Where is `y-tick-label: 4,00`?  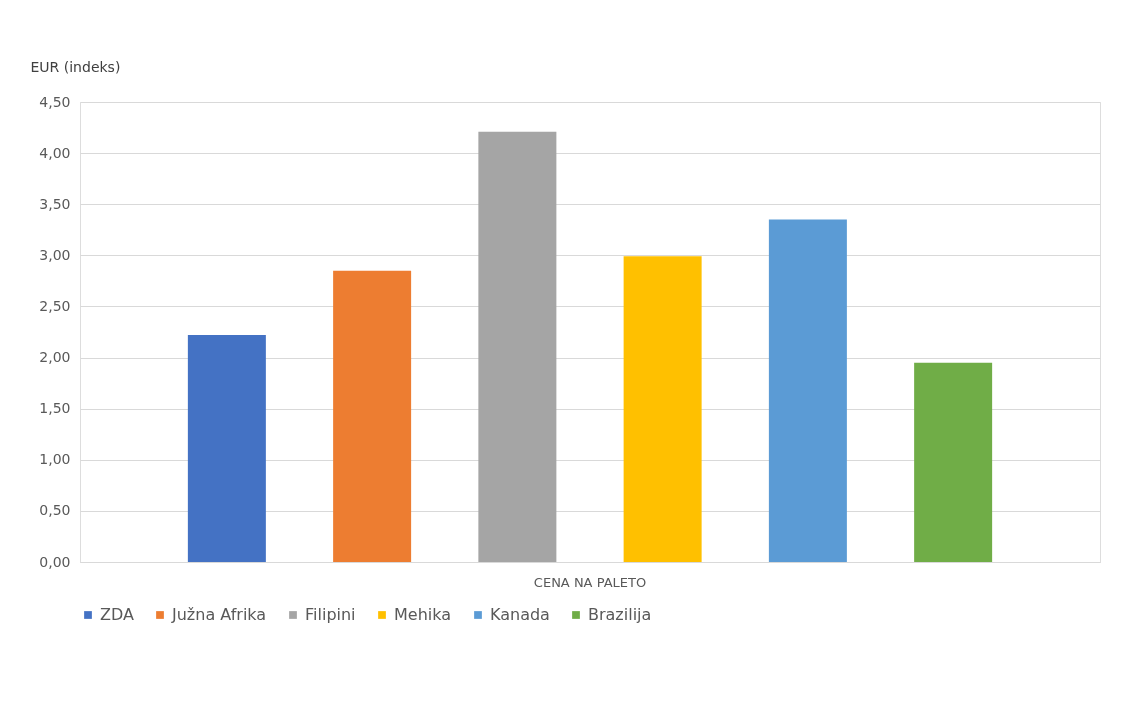
y-tick-label: 4,00 is located at coordinates (55, 152).